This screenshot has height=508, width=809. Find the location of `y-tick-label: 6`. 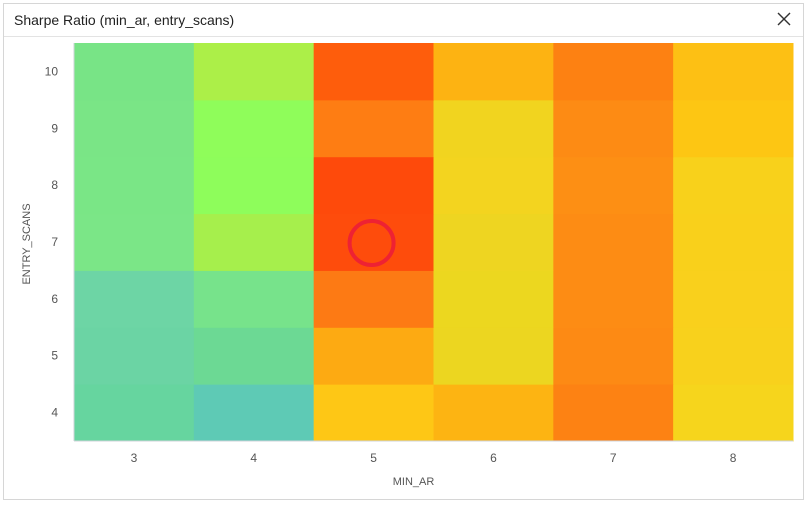

y-tick-label: 6 is located at coordinates (54, 299).